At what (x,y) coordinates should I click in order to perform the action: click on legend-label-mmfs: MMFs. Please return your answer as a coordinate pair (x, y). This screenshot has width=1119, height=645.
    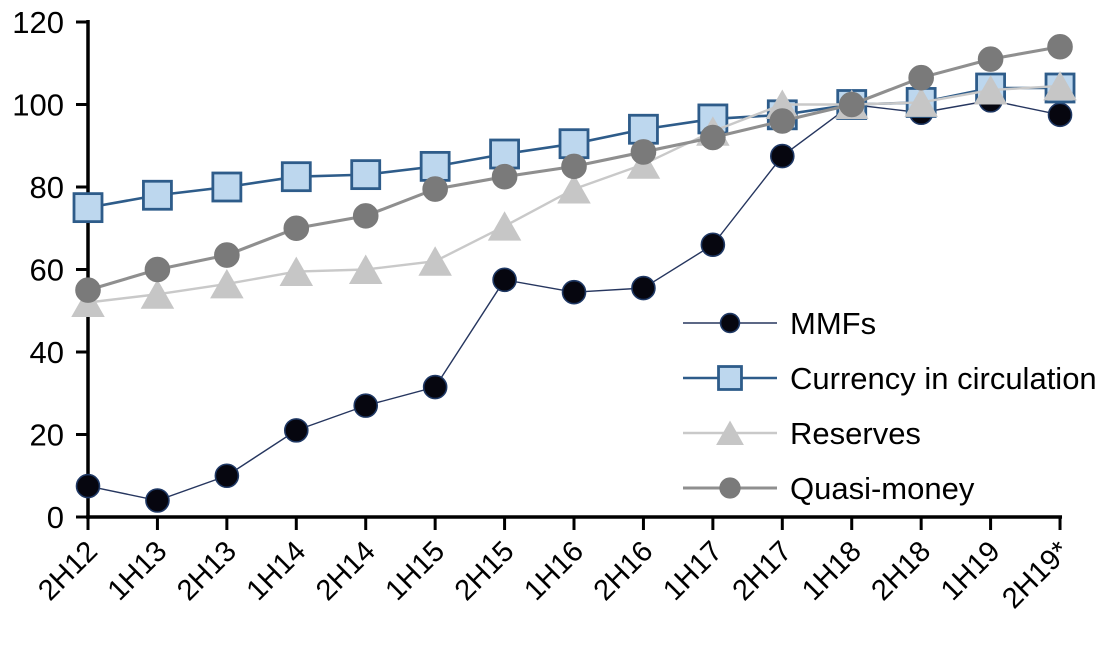
    Looking at the image, I should click on (833, 323).